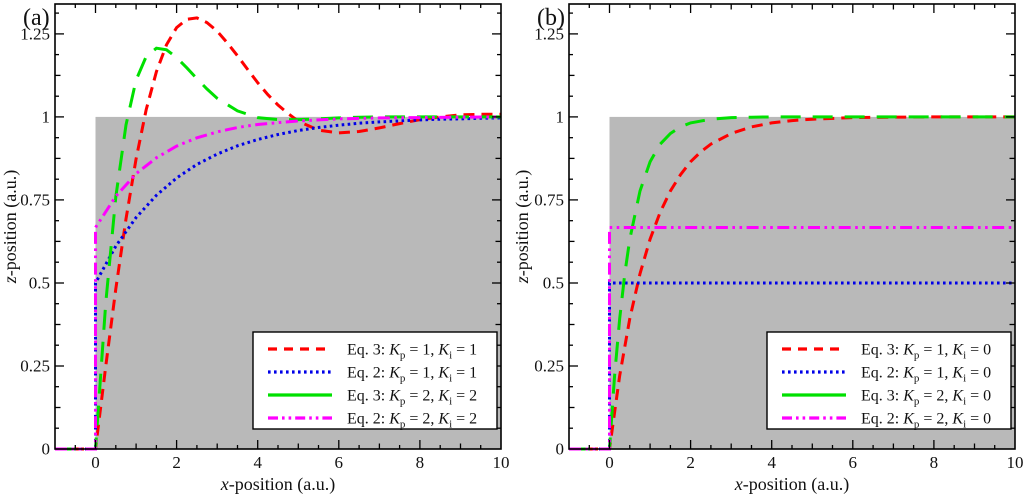  Describe the element at coordinates (926, 398) in the screenshot. I see `legend-entry-label: Eq. 3: Kp = 2, Ki = 0` at that location.